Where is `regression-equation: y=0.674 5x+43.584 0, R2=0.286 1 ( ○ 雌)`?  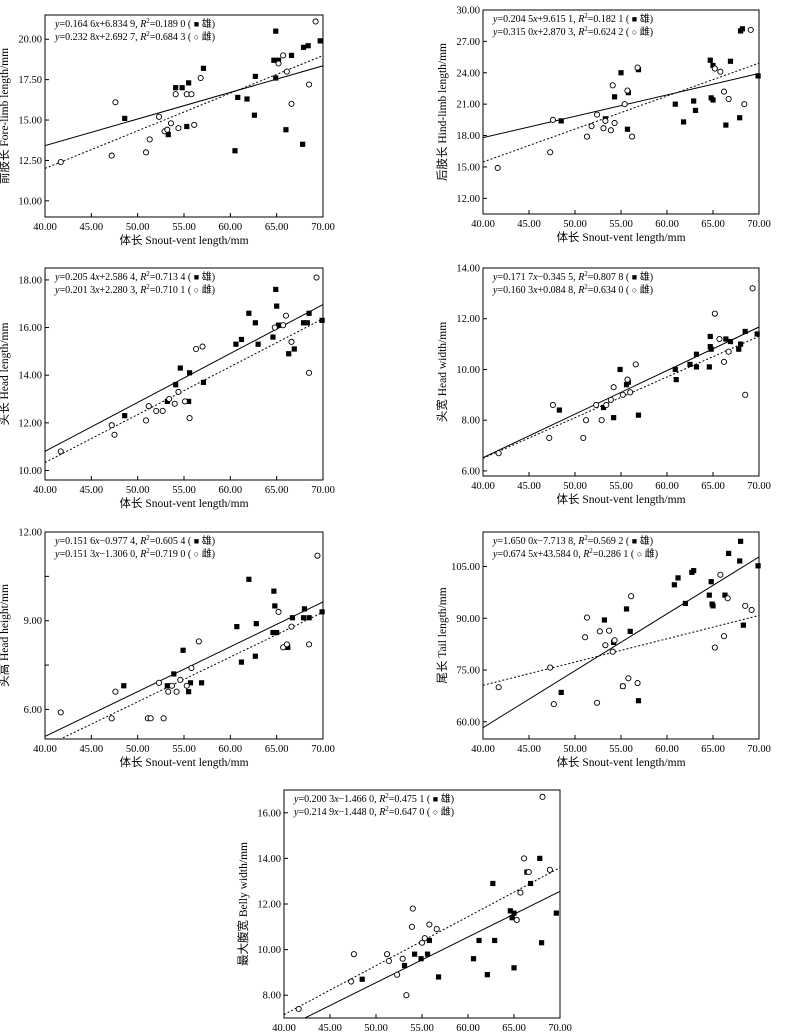 regression-equation: y=0.674 5x+43.584 0, R2=0.286 1 ( ○ 雌) is located at coordinates (575, 553).